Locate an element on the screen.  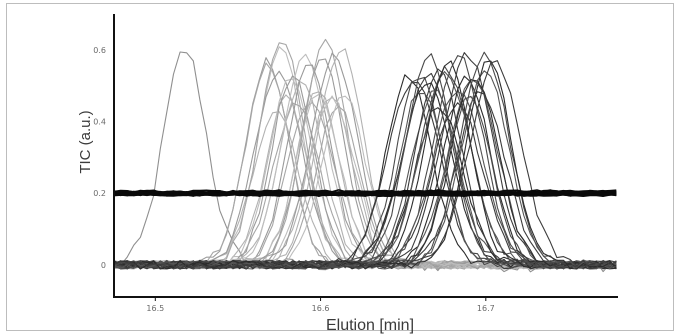
y-axis-title: TIC (a.u.) is located at coordinates (85, 141).